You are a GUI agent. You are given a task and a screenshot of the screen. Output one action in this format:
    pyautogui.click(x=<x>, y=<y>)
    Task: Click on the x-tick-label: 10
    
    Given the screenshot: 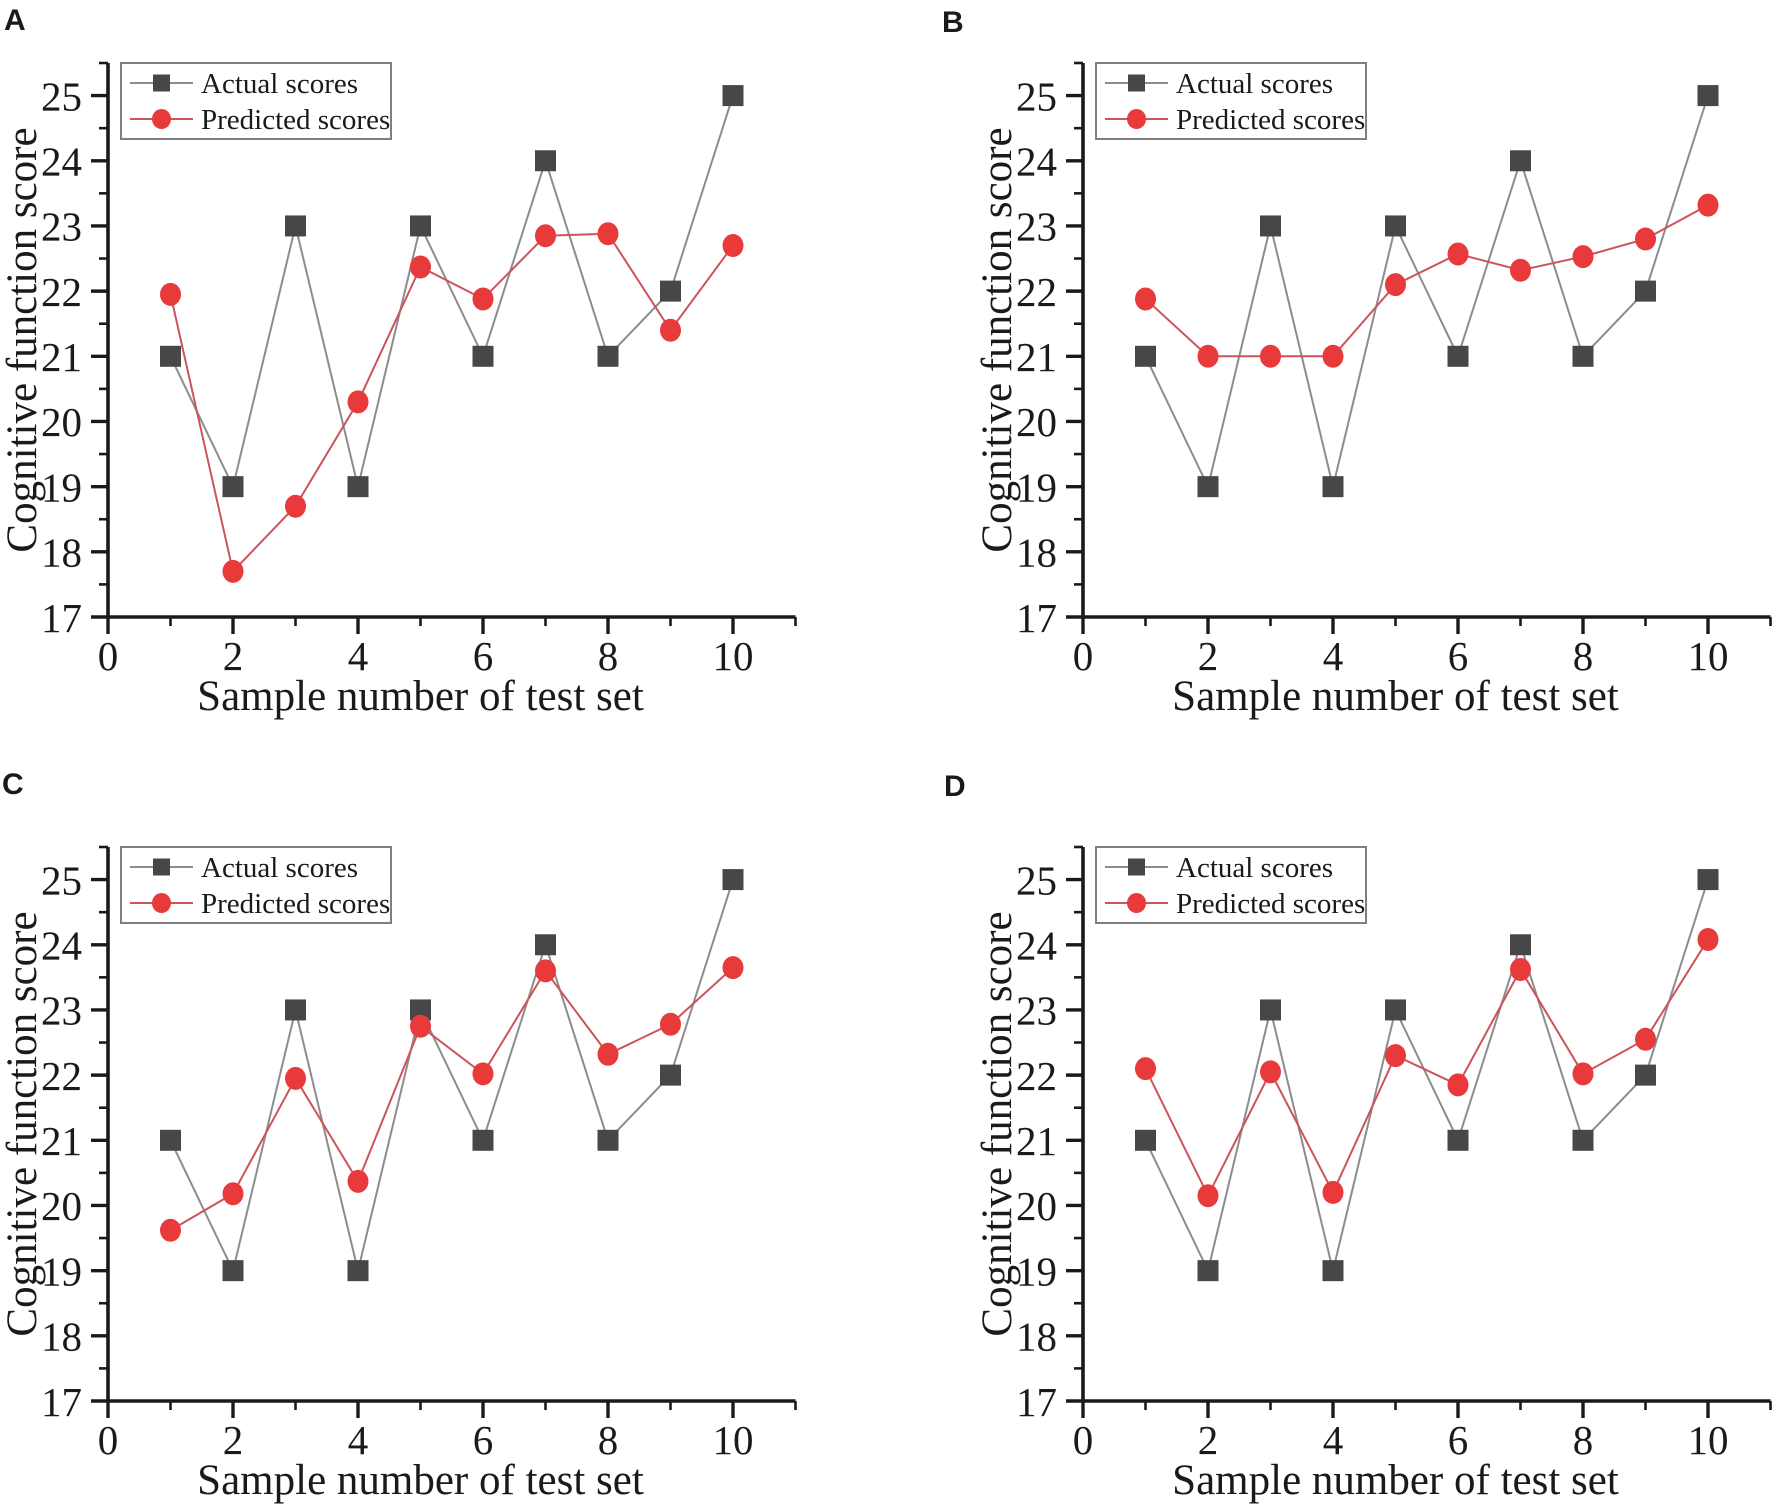 What is the action you would take?
    pyautogui.click(x=733, y=656)
    